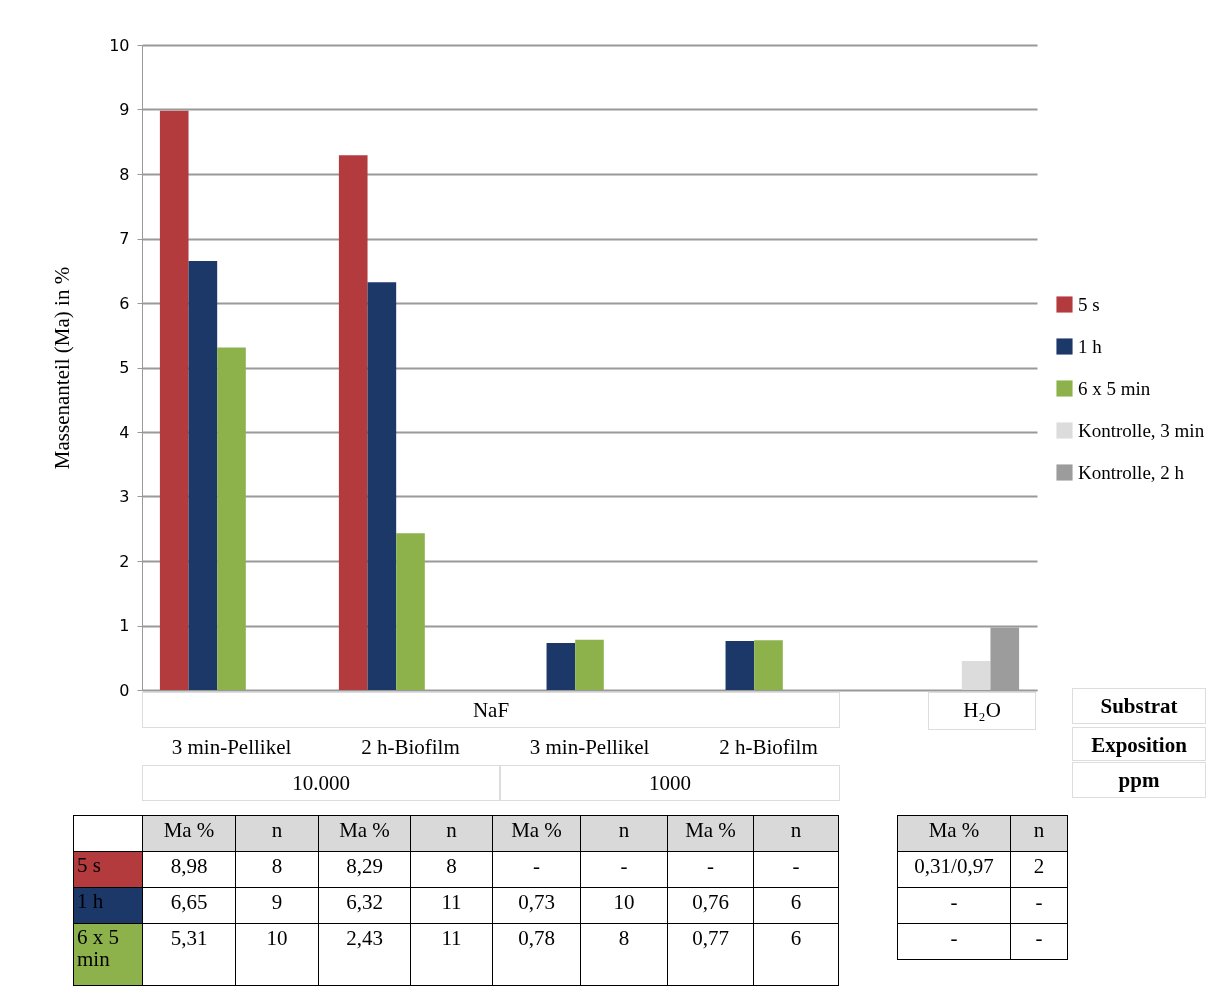 The image size is (1210, 988). What do you see at coordinates (124, 238) in the screenshot?
I see `y-tick-label: 7` at bounding box center [124, 238].